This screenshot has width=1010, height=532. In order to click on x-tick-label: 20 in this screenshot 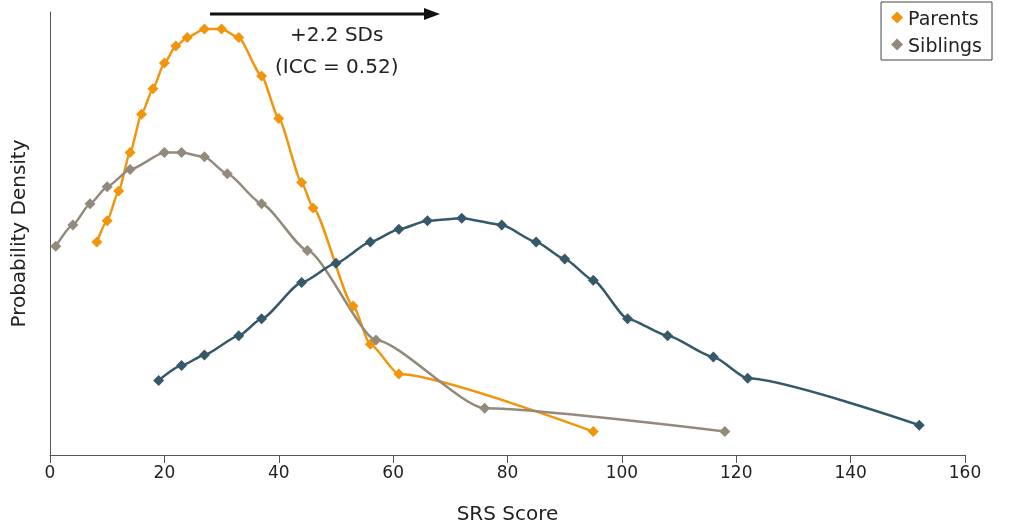, I will do `click(164, 471)`.